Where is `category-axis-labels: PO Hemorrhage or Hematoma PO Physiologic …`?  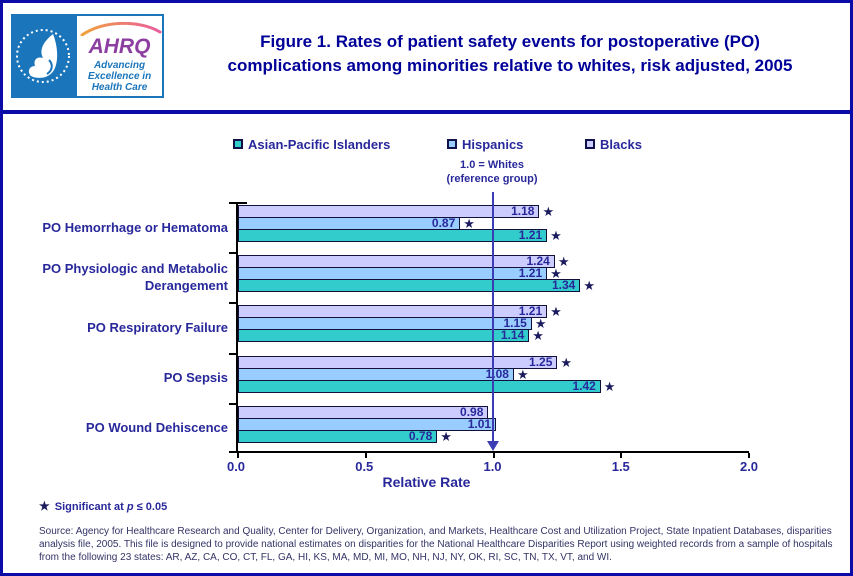
category-axis-labels: PO Hemorrhage or Hematoma PO Physiologic … is located at coordinates (134, 327).